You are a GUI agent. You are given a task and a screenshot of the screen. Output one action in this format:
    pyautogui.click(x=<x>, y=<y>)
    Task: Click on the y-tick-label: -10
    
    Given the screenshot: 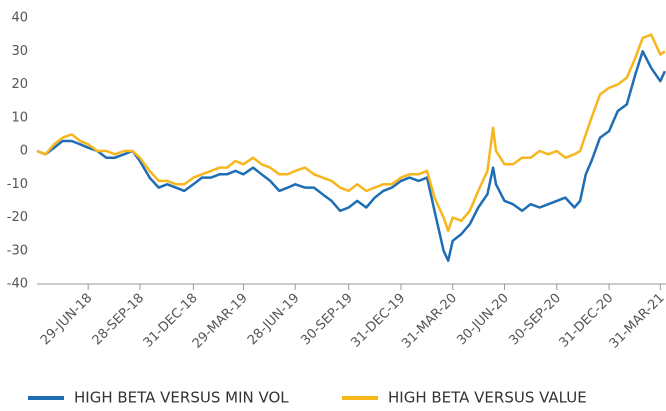 What is the action you would take?
    pyautogui.click(x=17, y=184)
    